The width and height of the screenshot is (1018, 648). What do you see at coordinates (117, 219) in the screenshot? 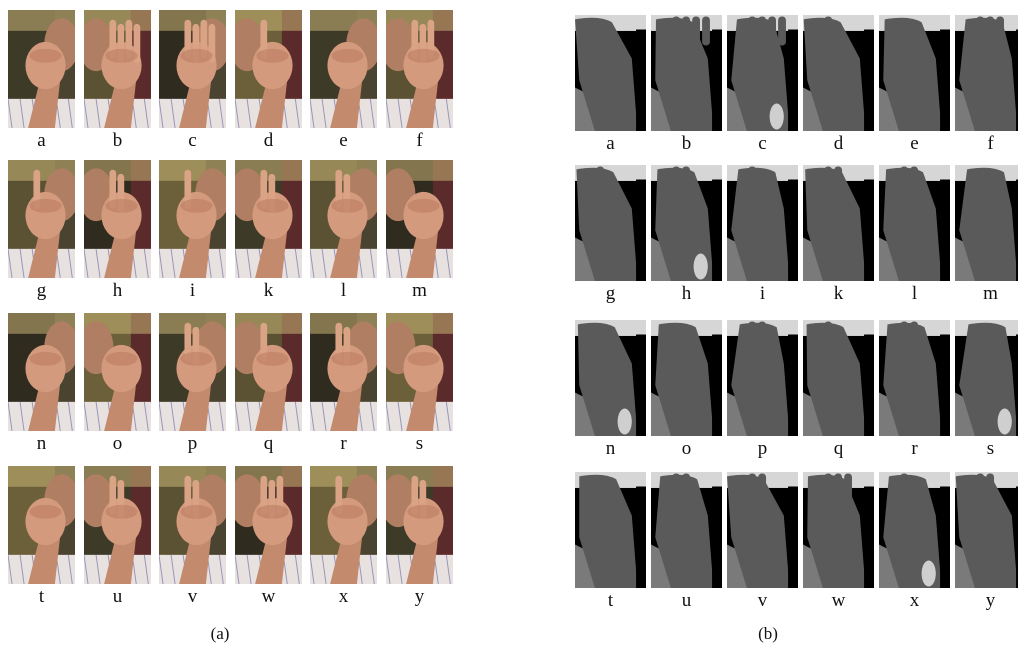
I see `hand-gesture-photo-h` at bounding box center [117, 219].